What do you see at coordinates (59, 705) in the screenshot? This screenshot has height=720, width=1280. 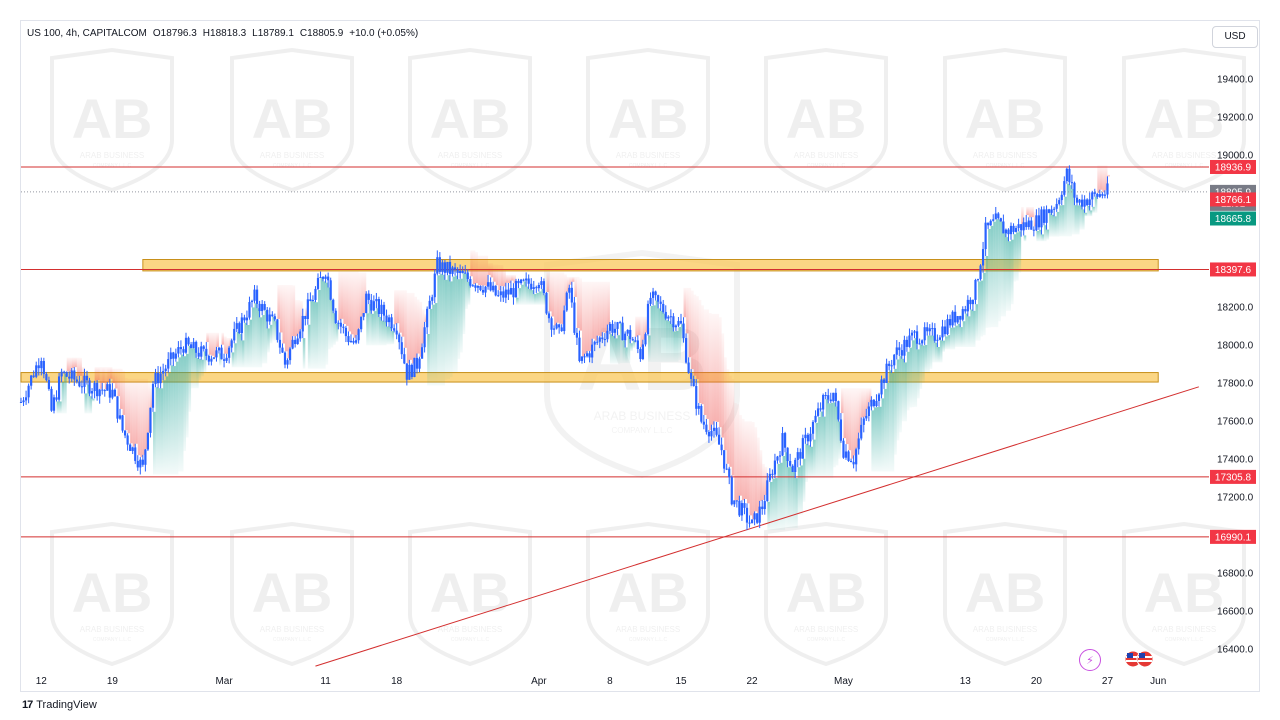 I see `tradingview-footer: 17 TradingView` at bounding box center [59, 705].